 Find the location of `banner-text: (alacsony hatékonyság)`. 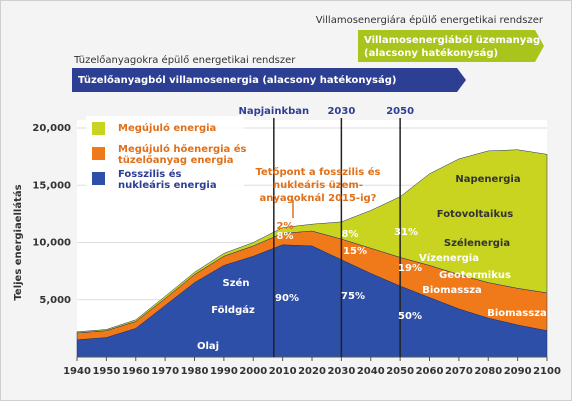

banner-text: (alacsony hatékonyság) is located at coordinates (431, 53).